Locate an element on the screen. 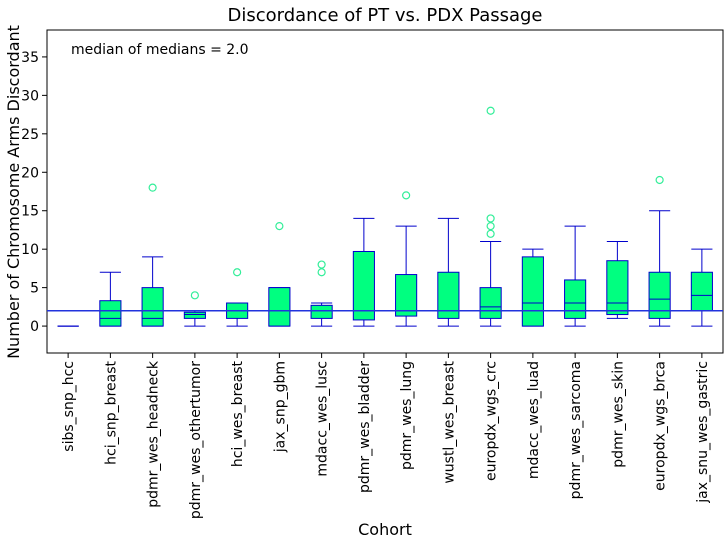  y-tick-label: 35 is located at coordinates (30, 58).